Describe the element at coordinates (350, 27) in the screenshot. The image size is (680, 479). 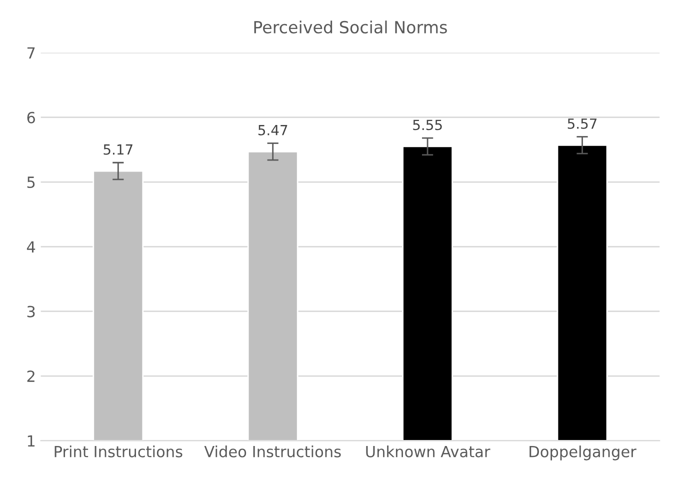
I see `chart-title: Perceived Social Norms` at that location.